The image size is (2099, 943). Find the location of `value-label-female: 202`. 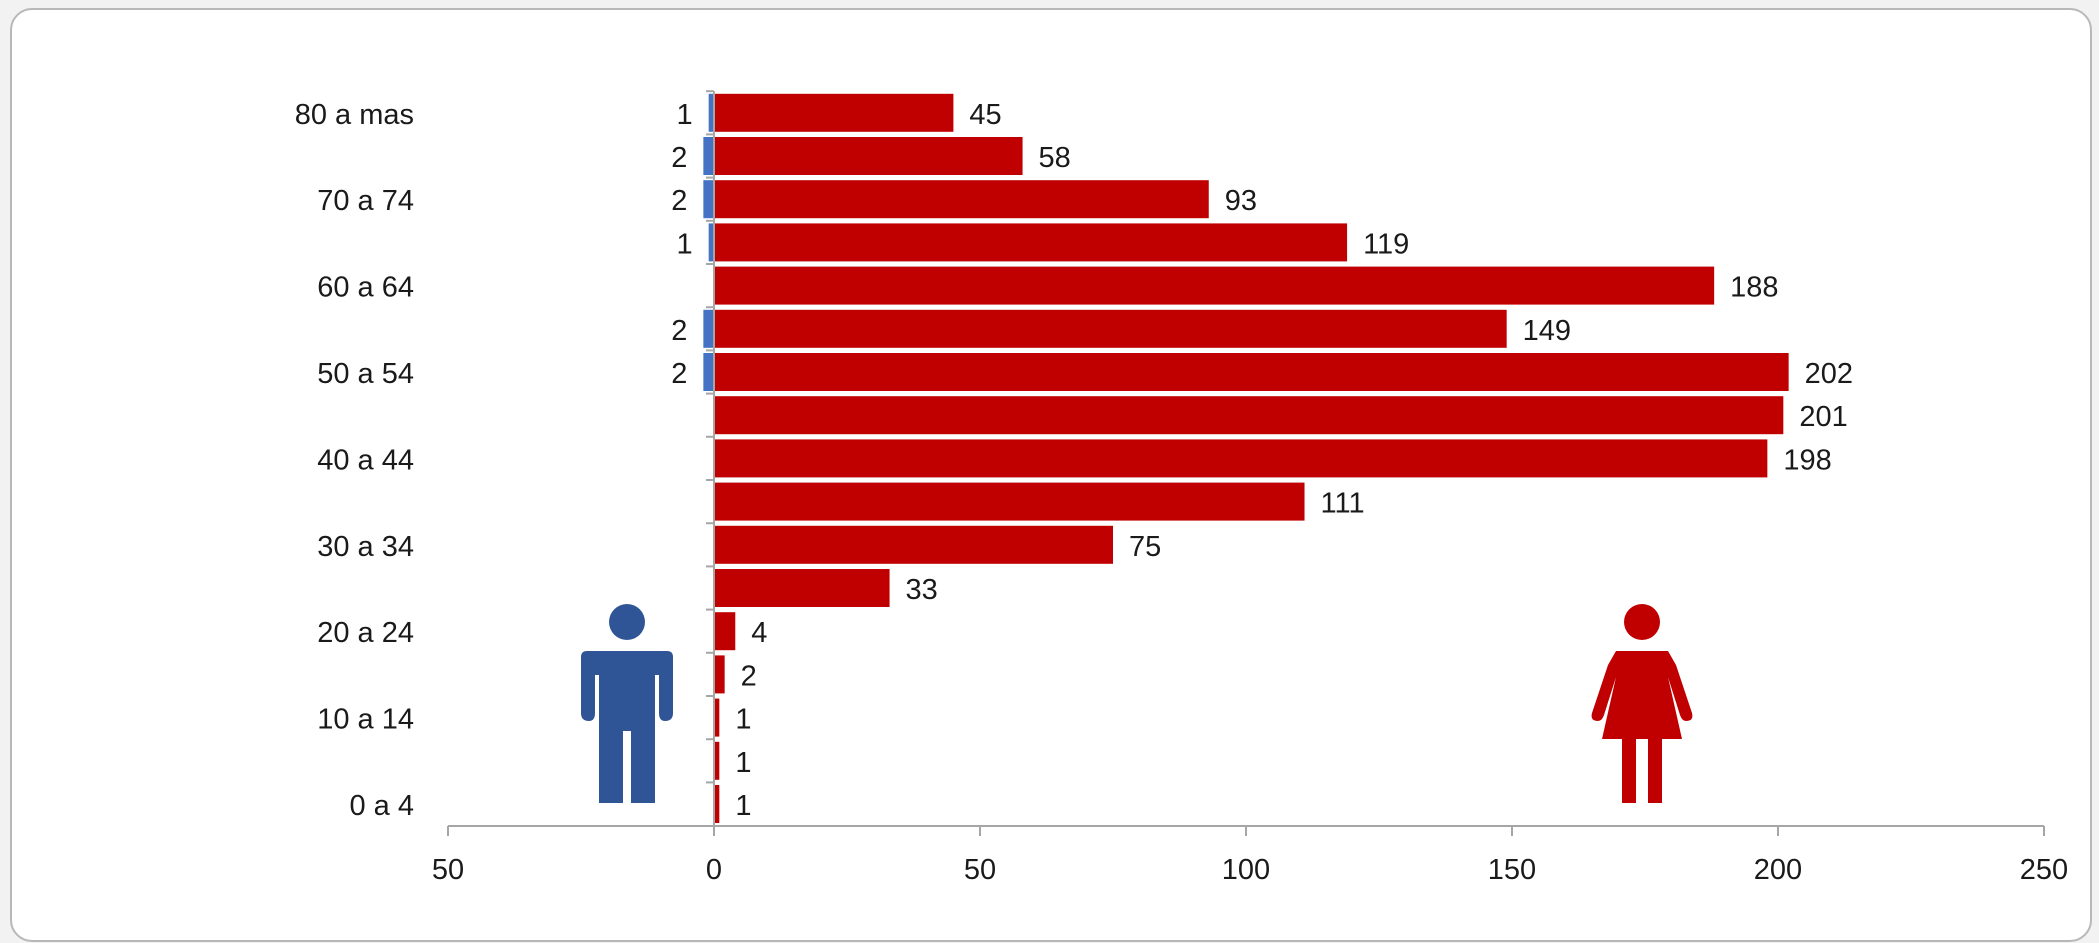

value-label-female: 202 is located at coordinates (1829, 374).